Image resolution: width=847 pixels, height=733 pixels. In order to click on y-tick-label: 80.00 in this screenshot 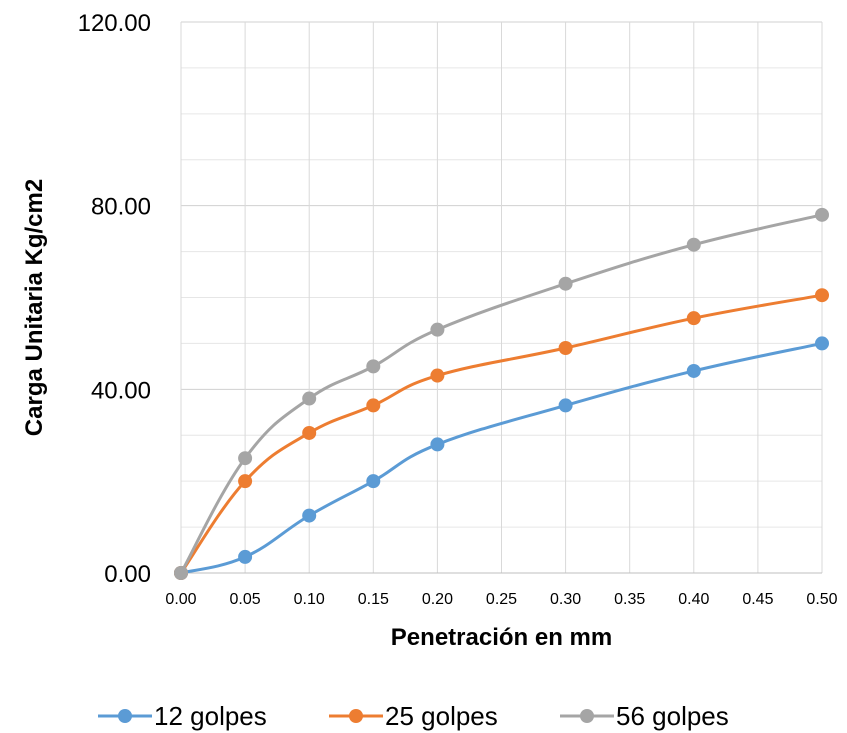, I will do `click(121, 207)`.